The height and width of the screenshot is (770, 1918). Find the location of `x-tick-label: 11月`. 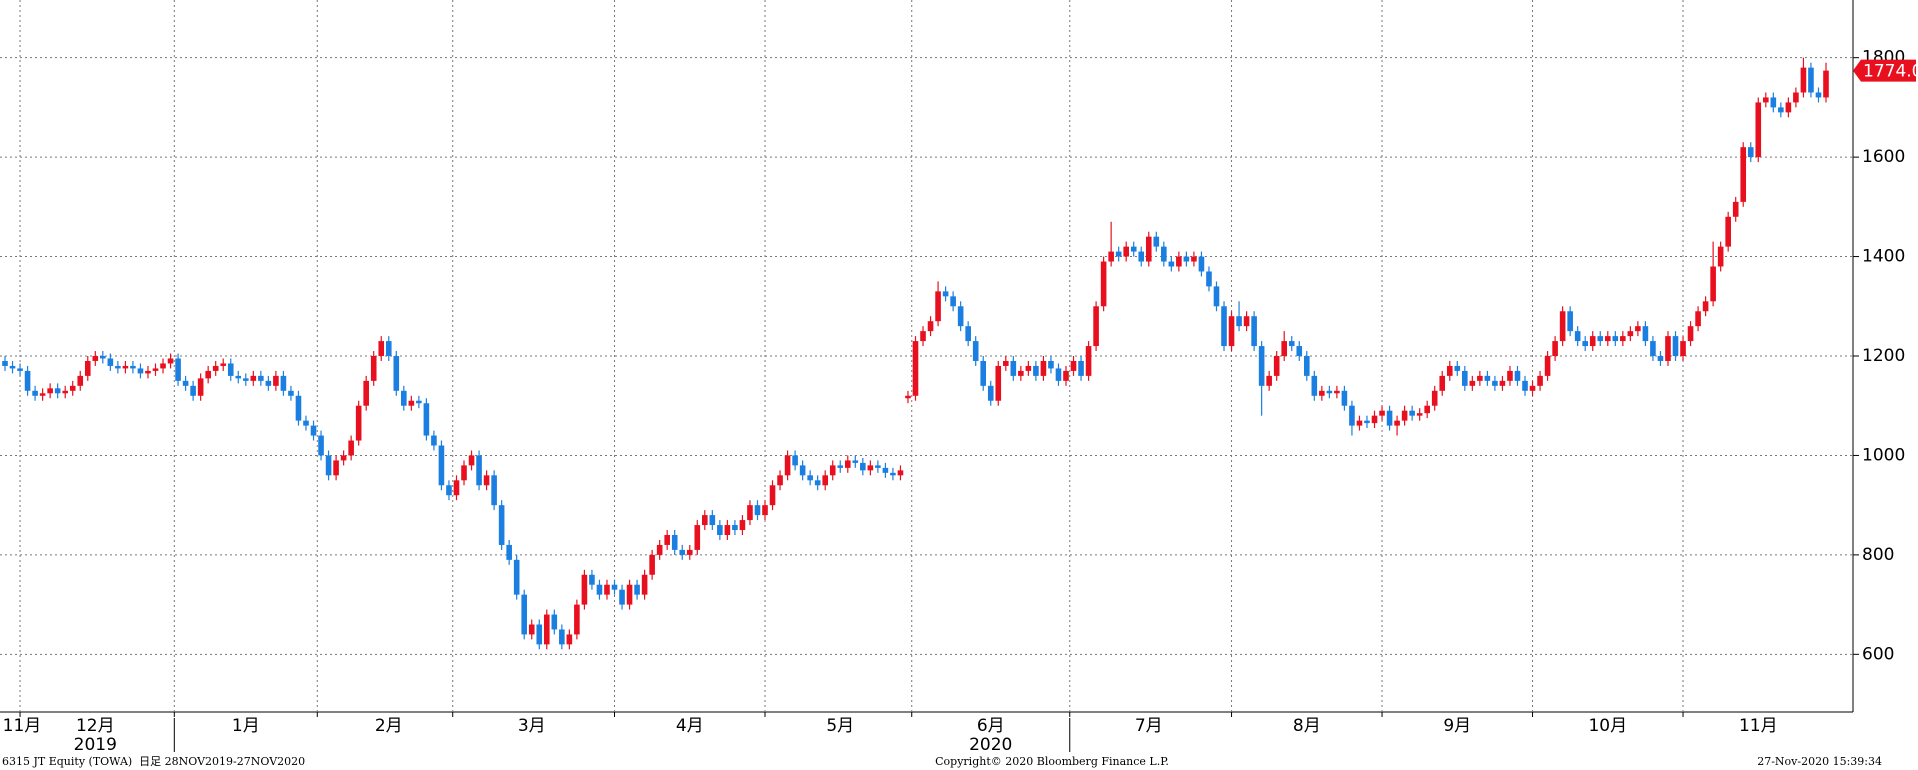

x-tick-label: 11月 is located at coordinates (1758, 726).